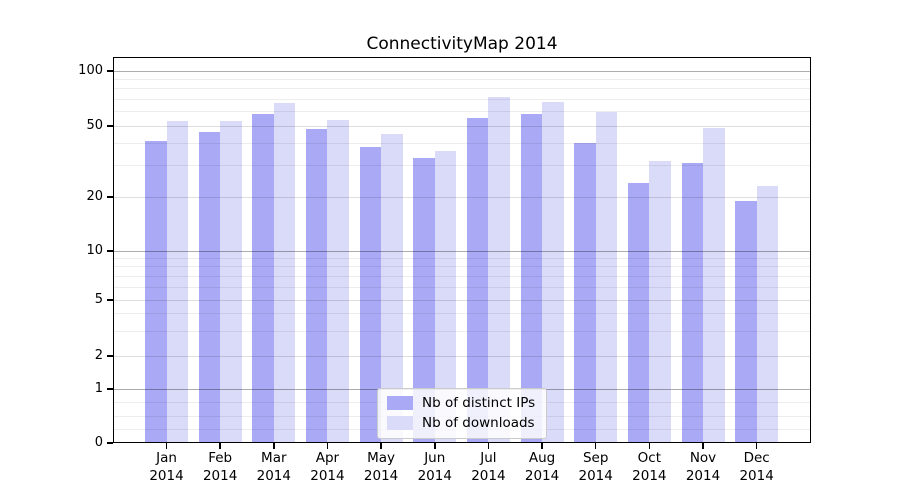  Describe the element at coordinates (231, 282) in the screenshot. I see `bar-downloads-feb` at that location.